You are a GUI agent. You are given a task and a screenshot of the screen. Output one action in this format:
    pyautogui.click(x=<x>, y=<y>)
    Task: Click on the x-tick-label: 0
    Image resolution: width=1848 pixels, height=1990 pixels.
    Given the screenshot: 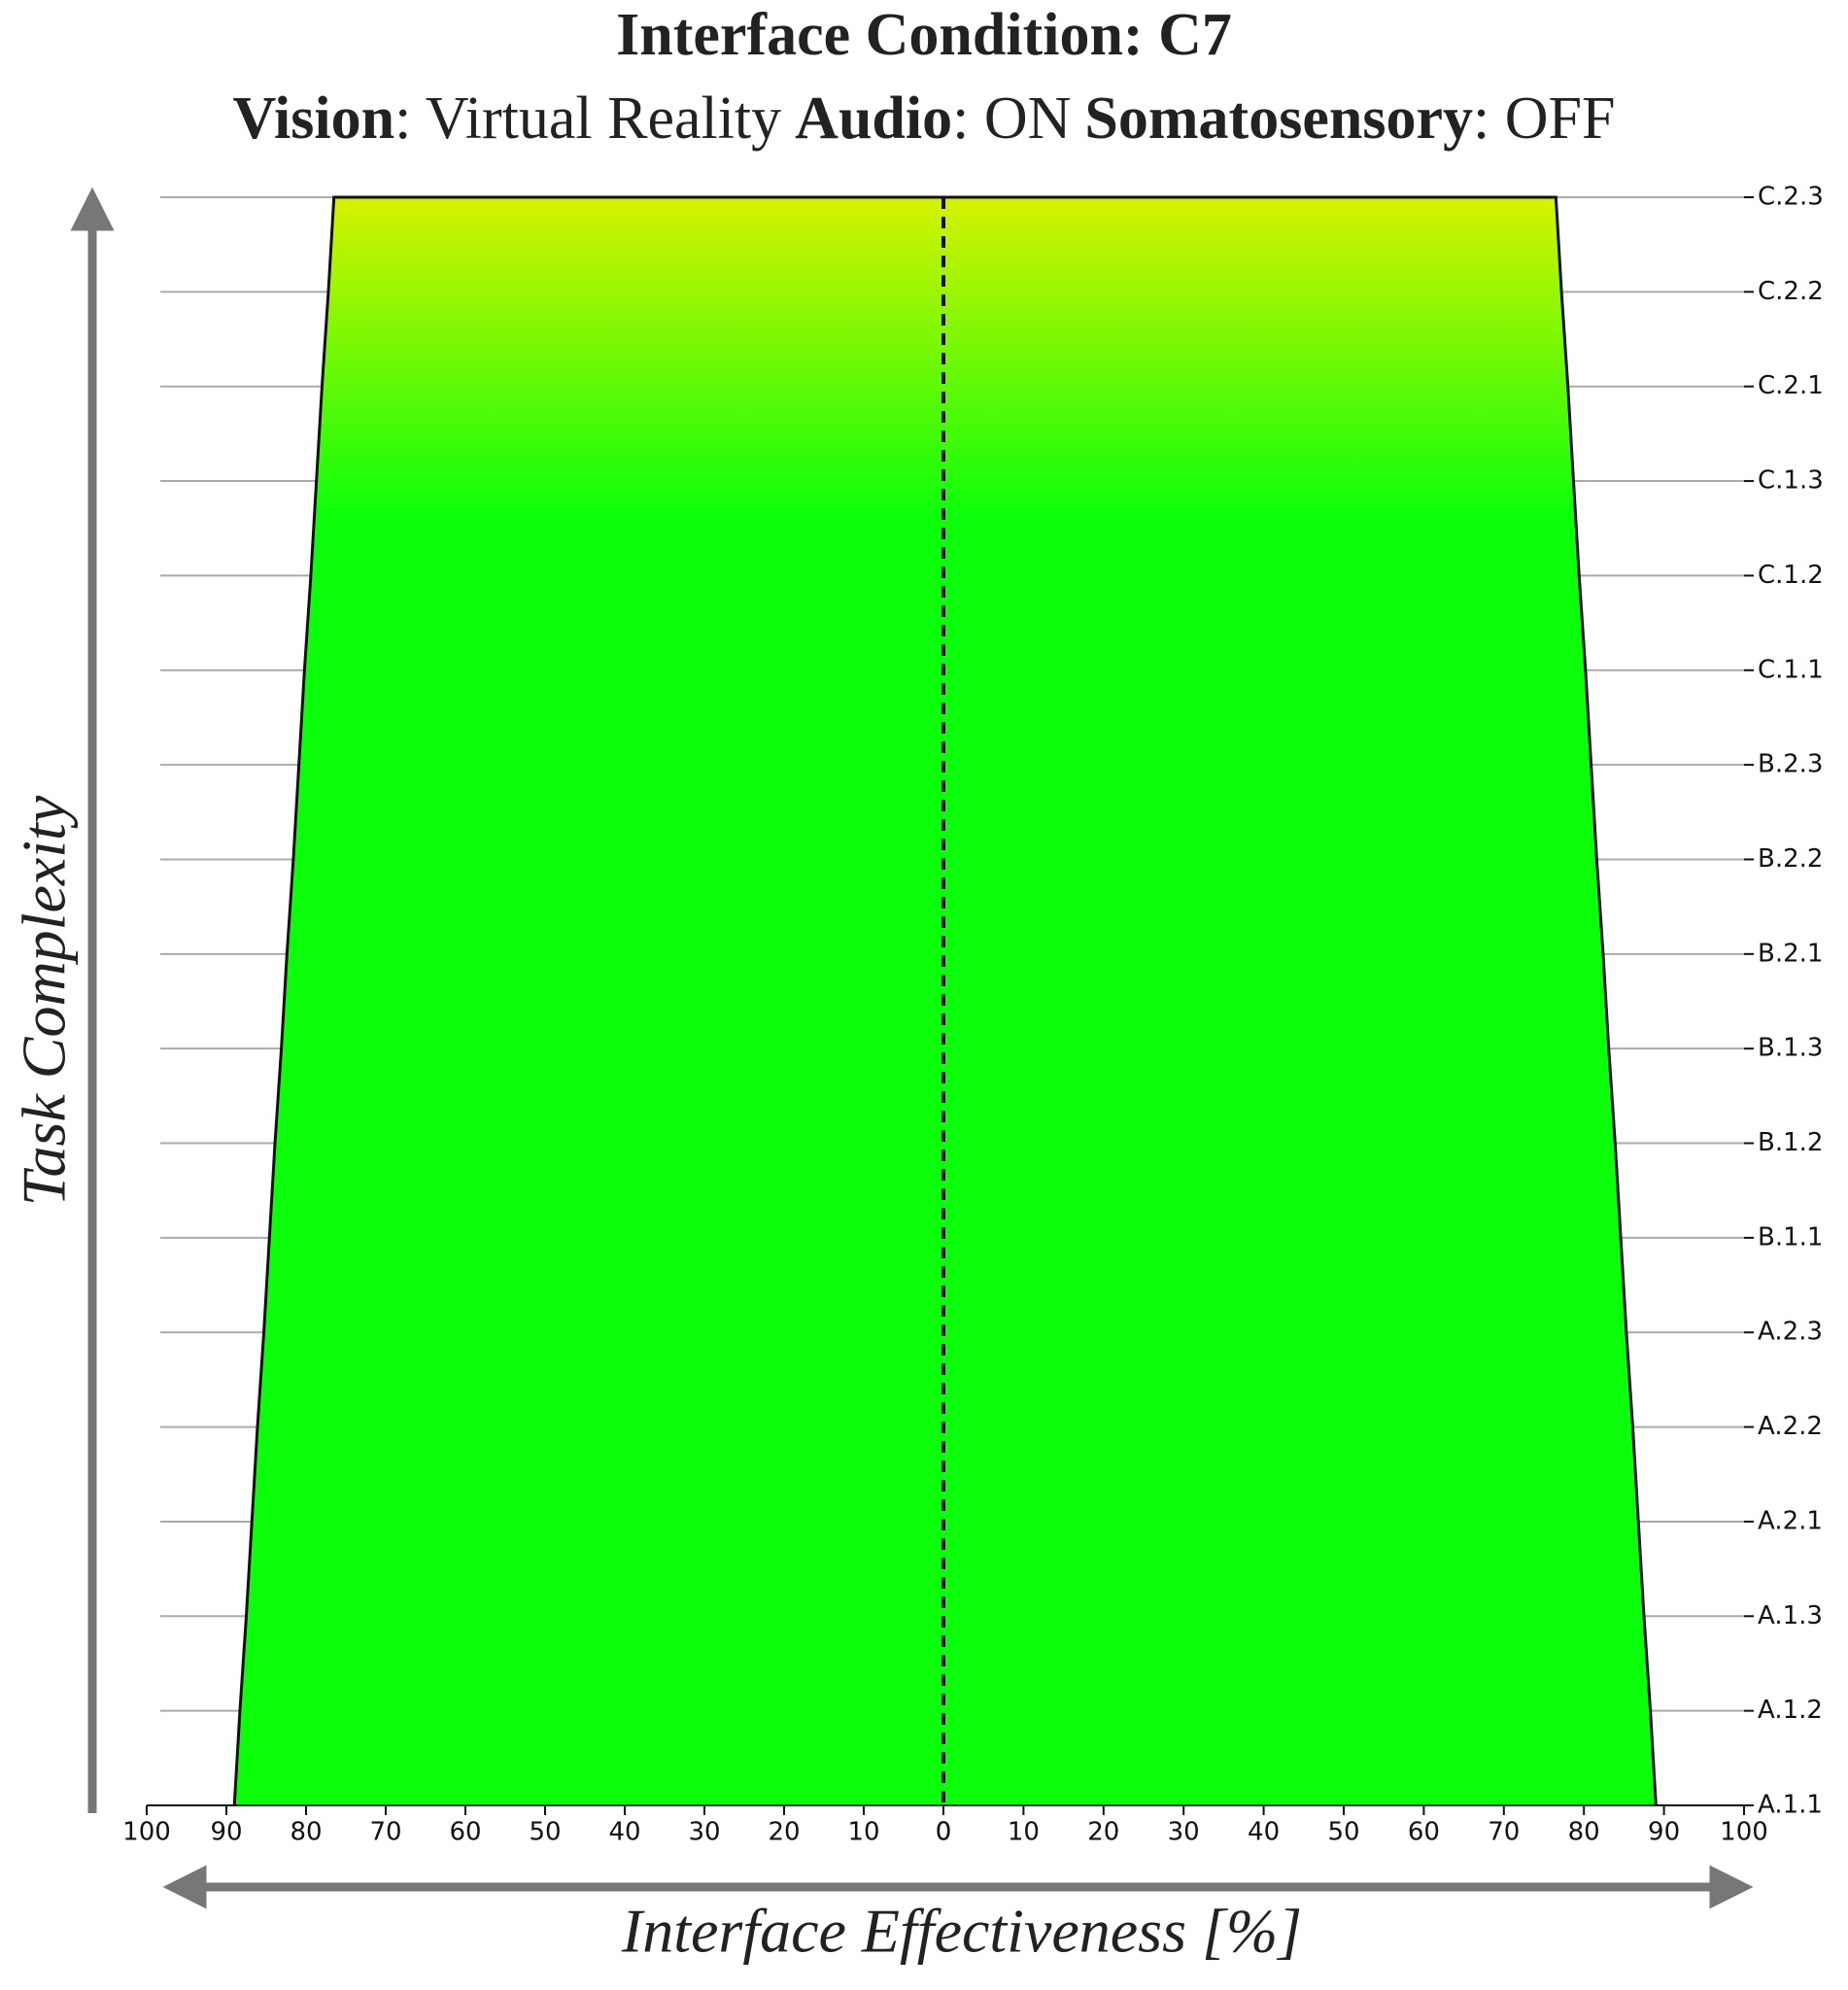 What is the action you would take?
    pyautogui.click(x=944, y=1833)
    